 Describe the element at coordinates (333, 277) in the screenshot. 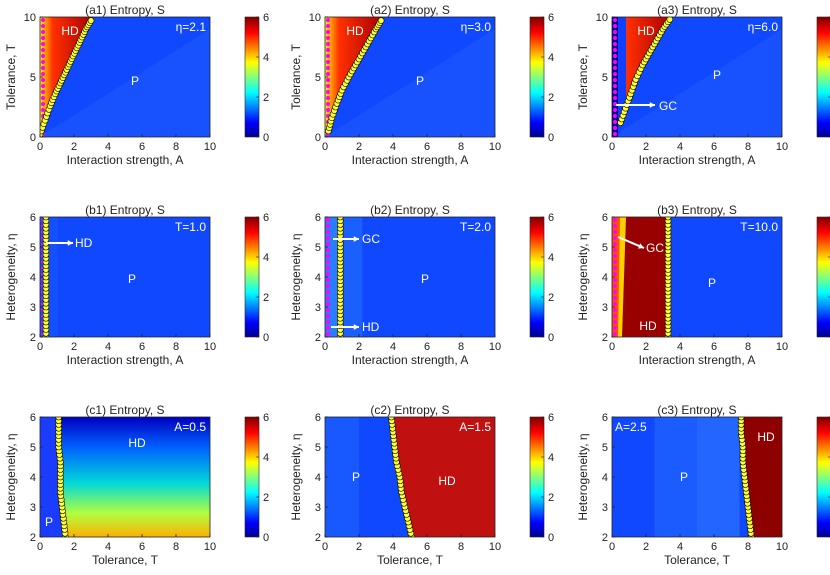

I see `hd-region` at that location.